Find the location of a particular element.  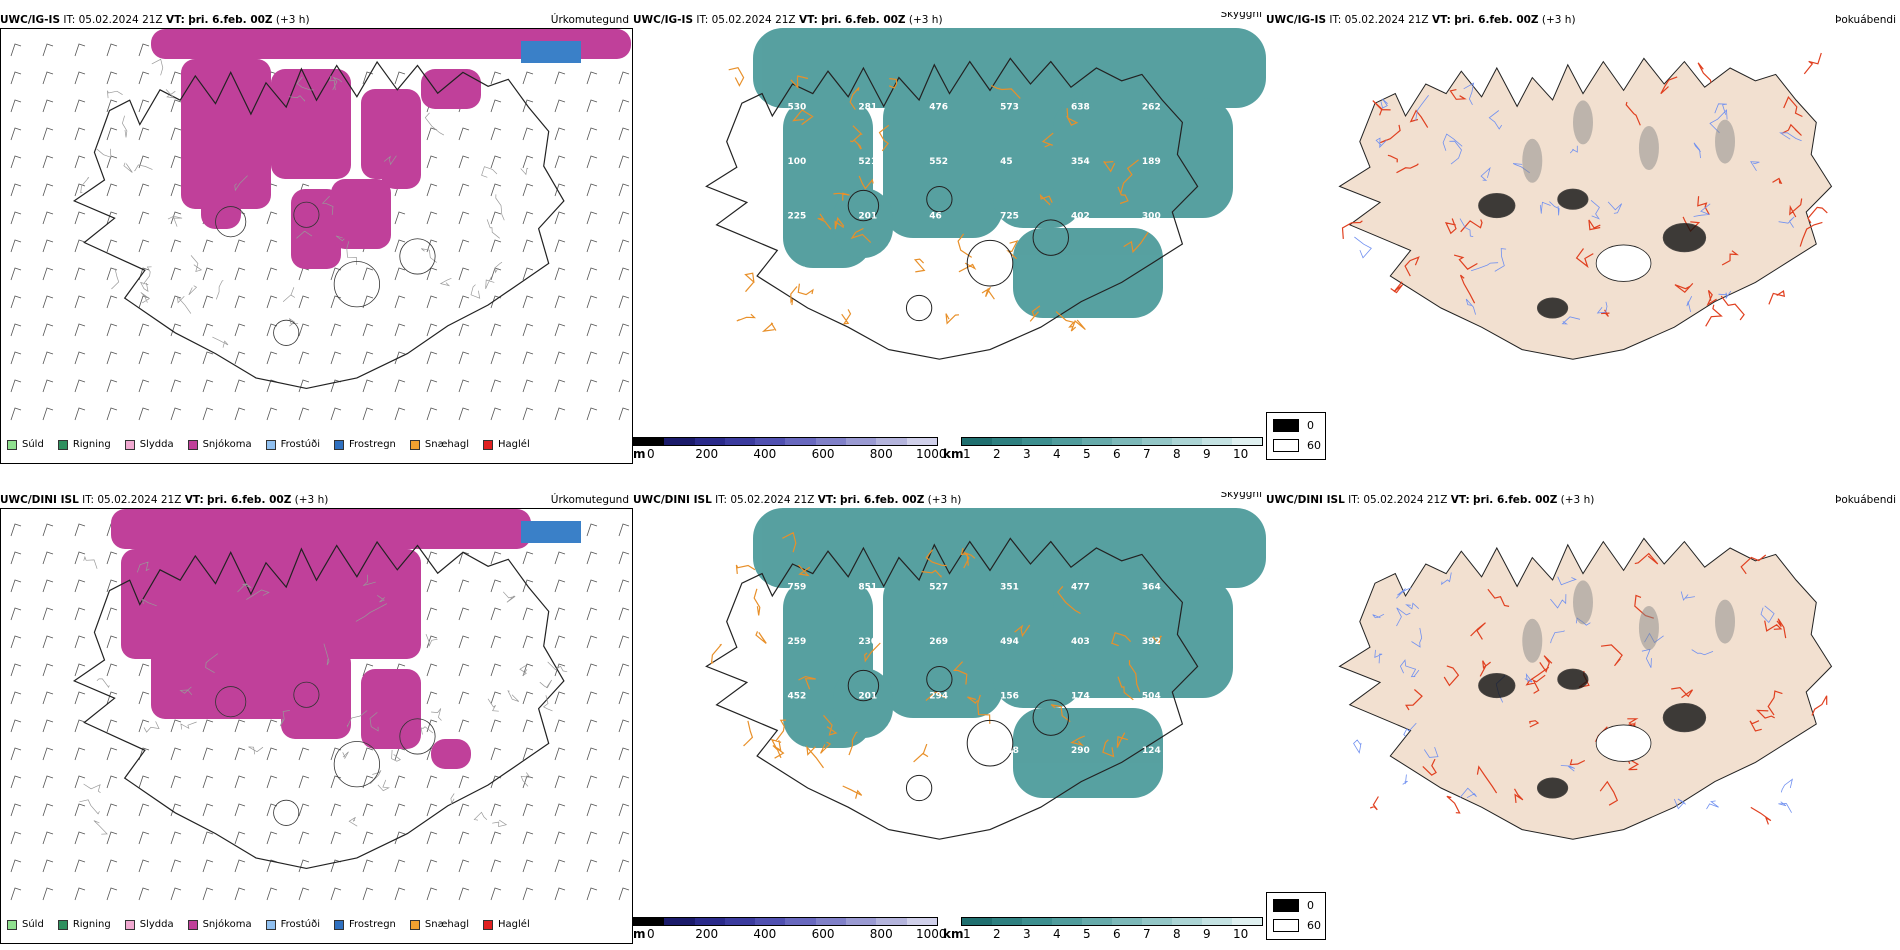

ceiling-label: 124 is located at coordinates (1151, 751).